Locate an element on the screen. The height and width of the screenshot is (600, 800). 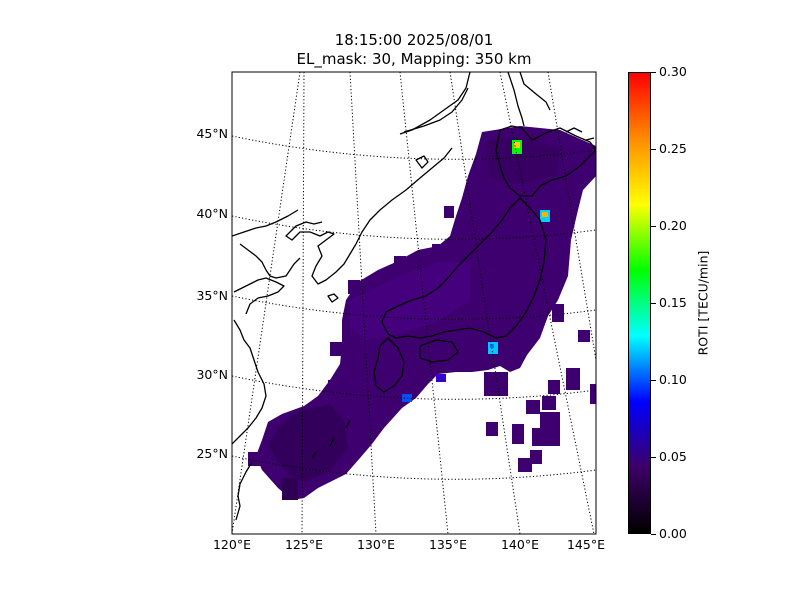
lat-tick-label: 45°N is located at coordinates (212, 133).